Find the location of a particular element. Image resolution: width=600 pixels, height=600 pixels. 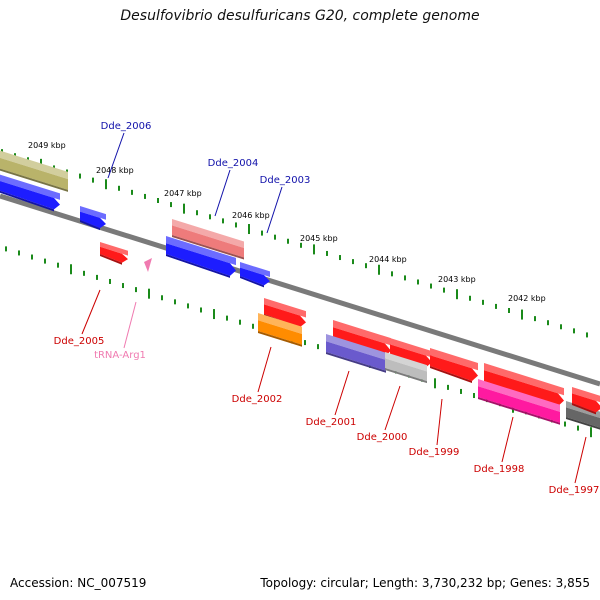

gene-dde-2006 is located at coordinates (93, 218).